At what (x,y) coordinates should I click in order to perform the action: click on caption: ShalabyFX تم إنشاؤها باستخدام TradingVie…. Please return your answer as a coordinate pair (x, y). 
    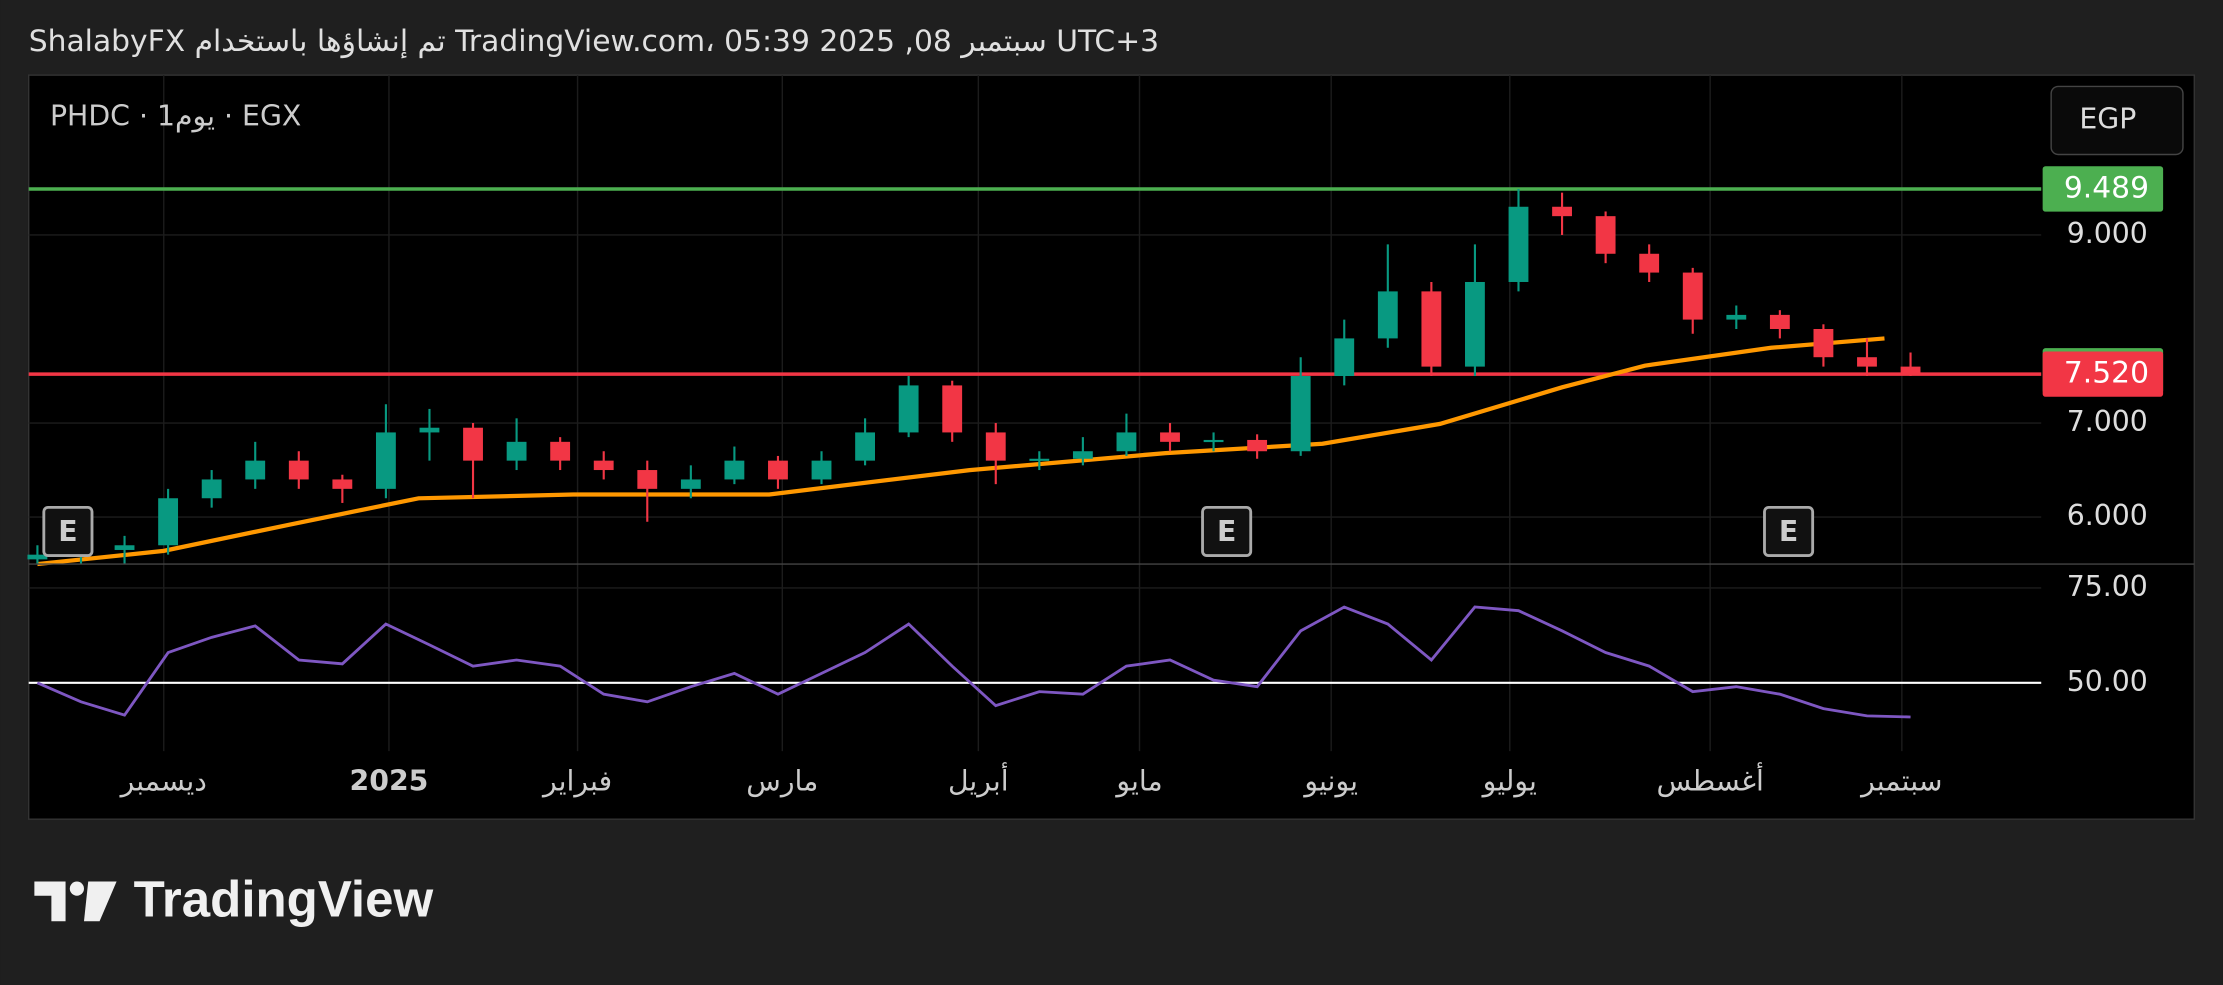
    Looking at the image, I should click on (594, 41).